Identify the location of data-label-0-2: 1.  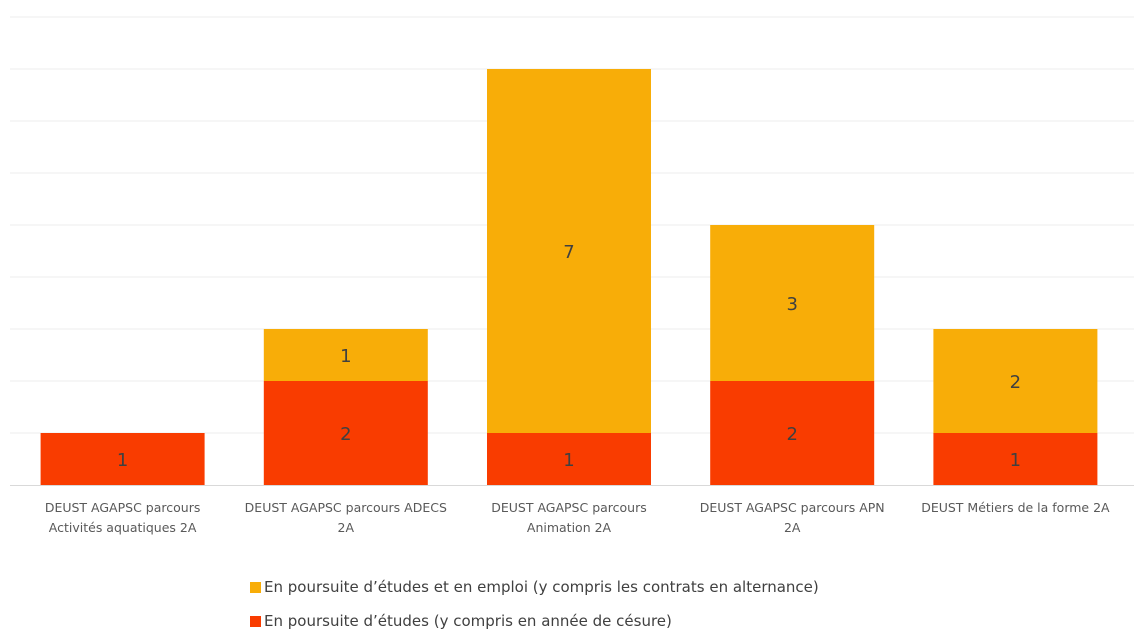
(568, 460).